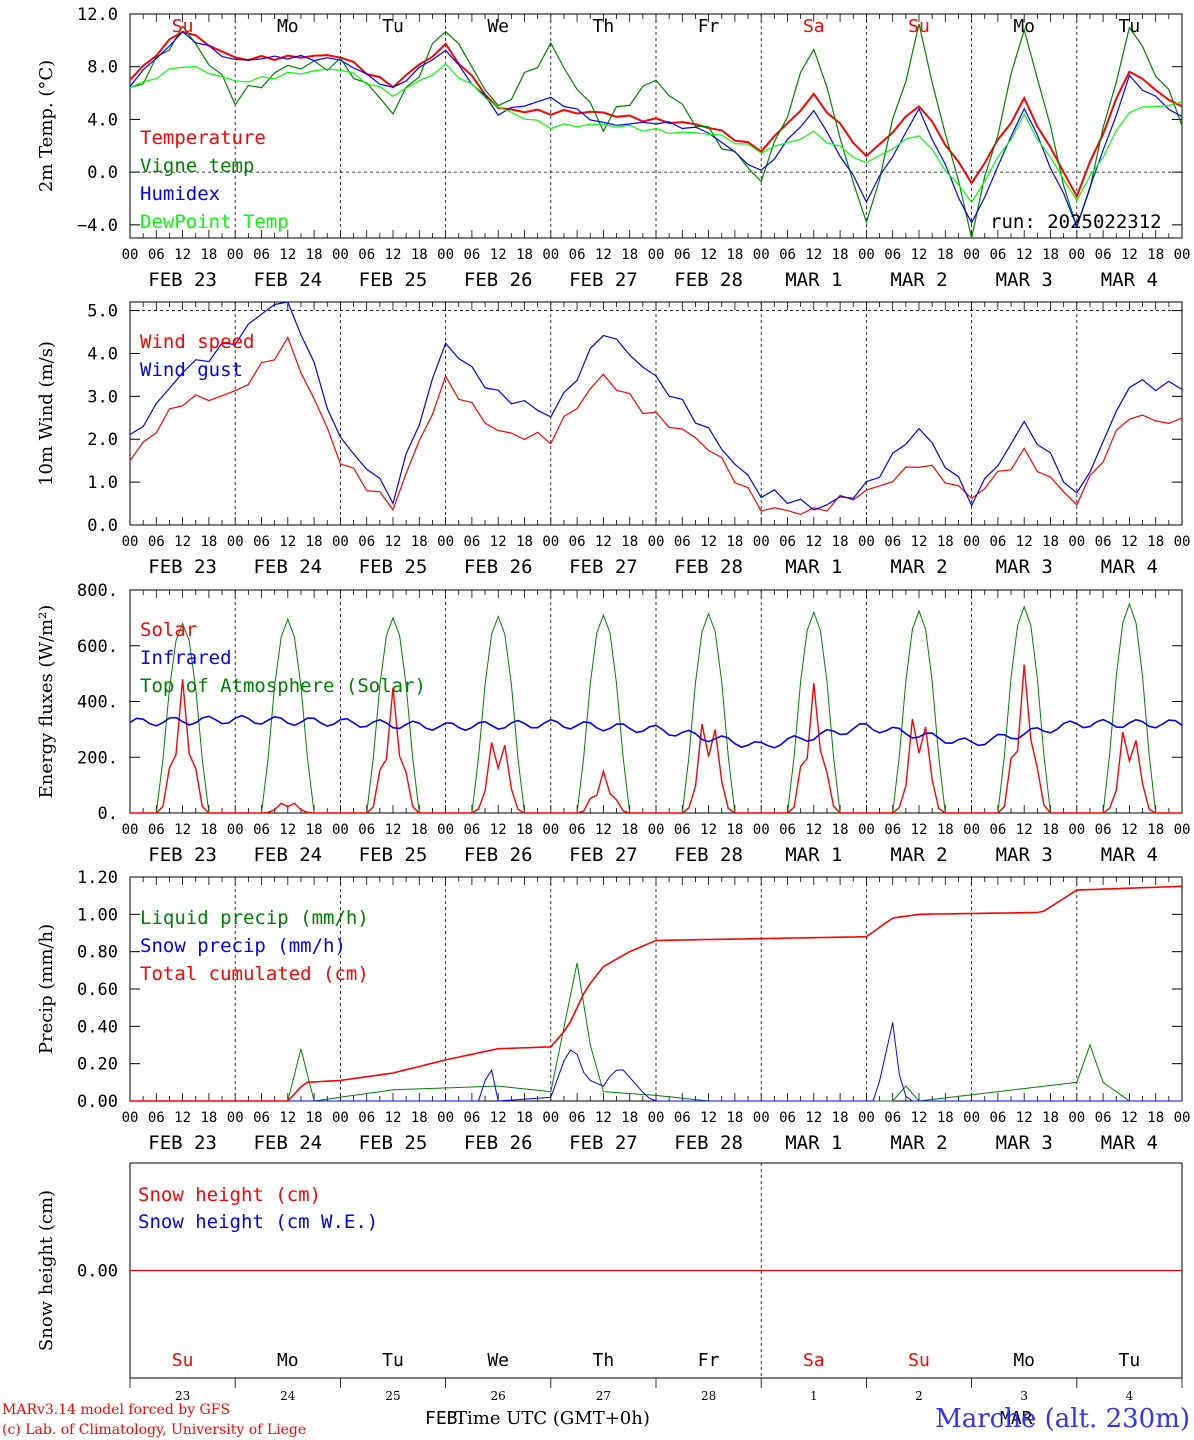 This screenshot has height=1440, width=1194. What do you see at coordinates (180, 194) in the screenshot?
I see `legend-humidex: Humidex` at bounding box center [180, 194].